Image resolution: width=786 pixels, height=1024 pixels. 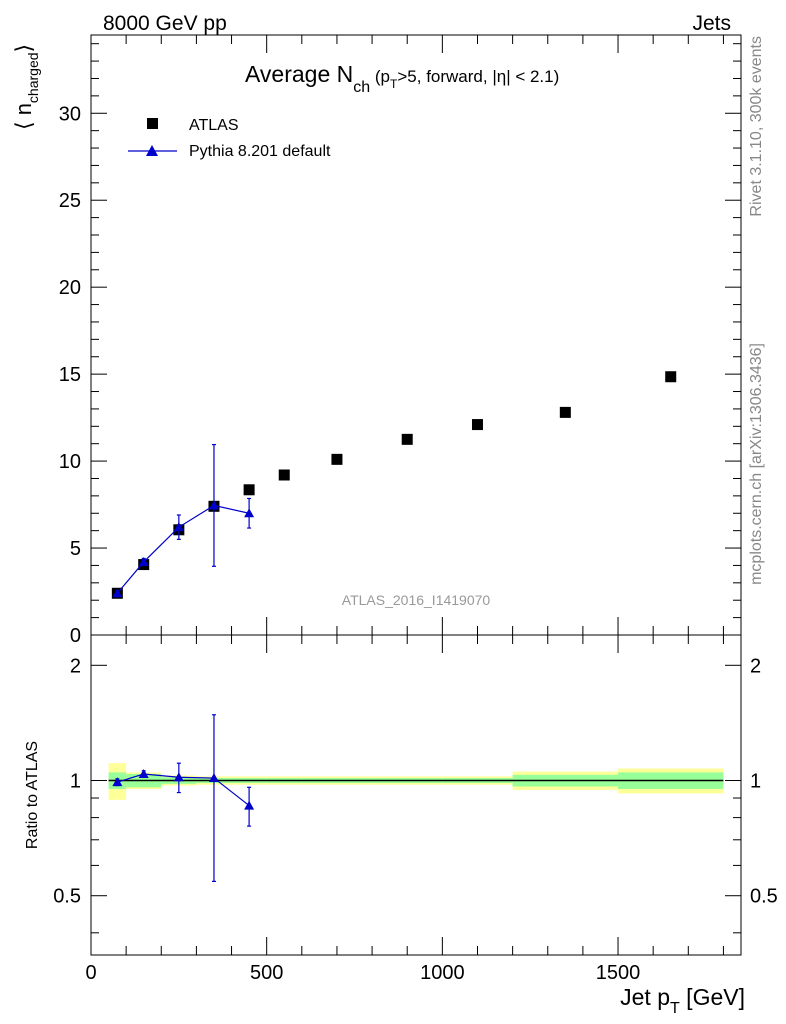 What do you see at coordinates (361, 87) in the screenshot?
I see `chart-title-sub: ch` at bounding box center [361, 87].